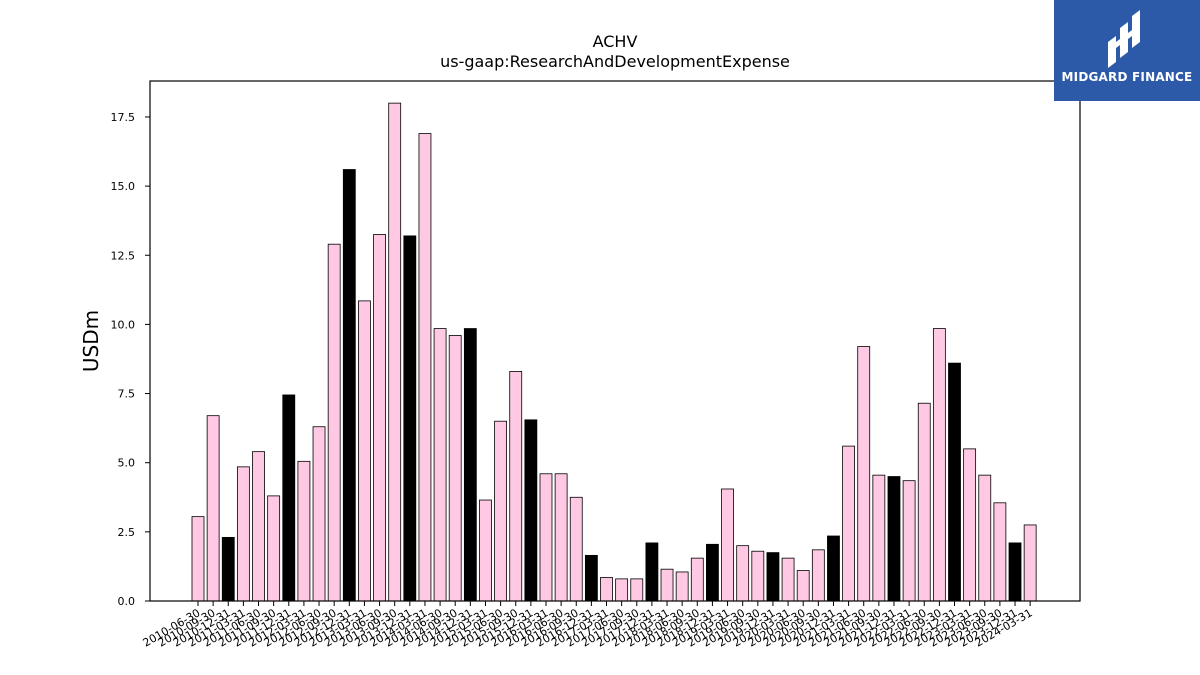  What do you see at coordinates (615, 41) in the screenshot?
I see `chart-title: ACHV` at bounding box center [615, 41].